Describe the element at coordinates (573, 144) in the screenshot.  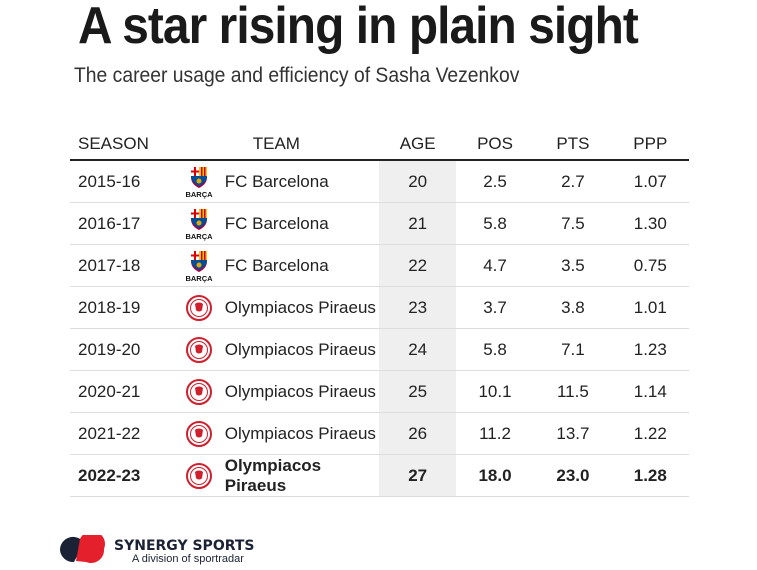
I see `col-pts: PTS` at that location.